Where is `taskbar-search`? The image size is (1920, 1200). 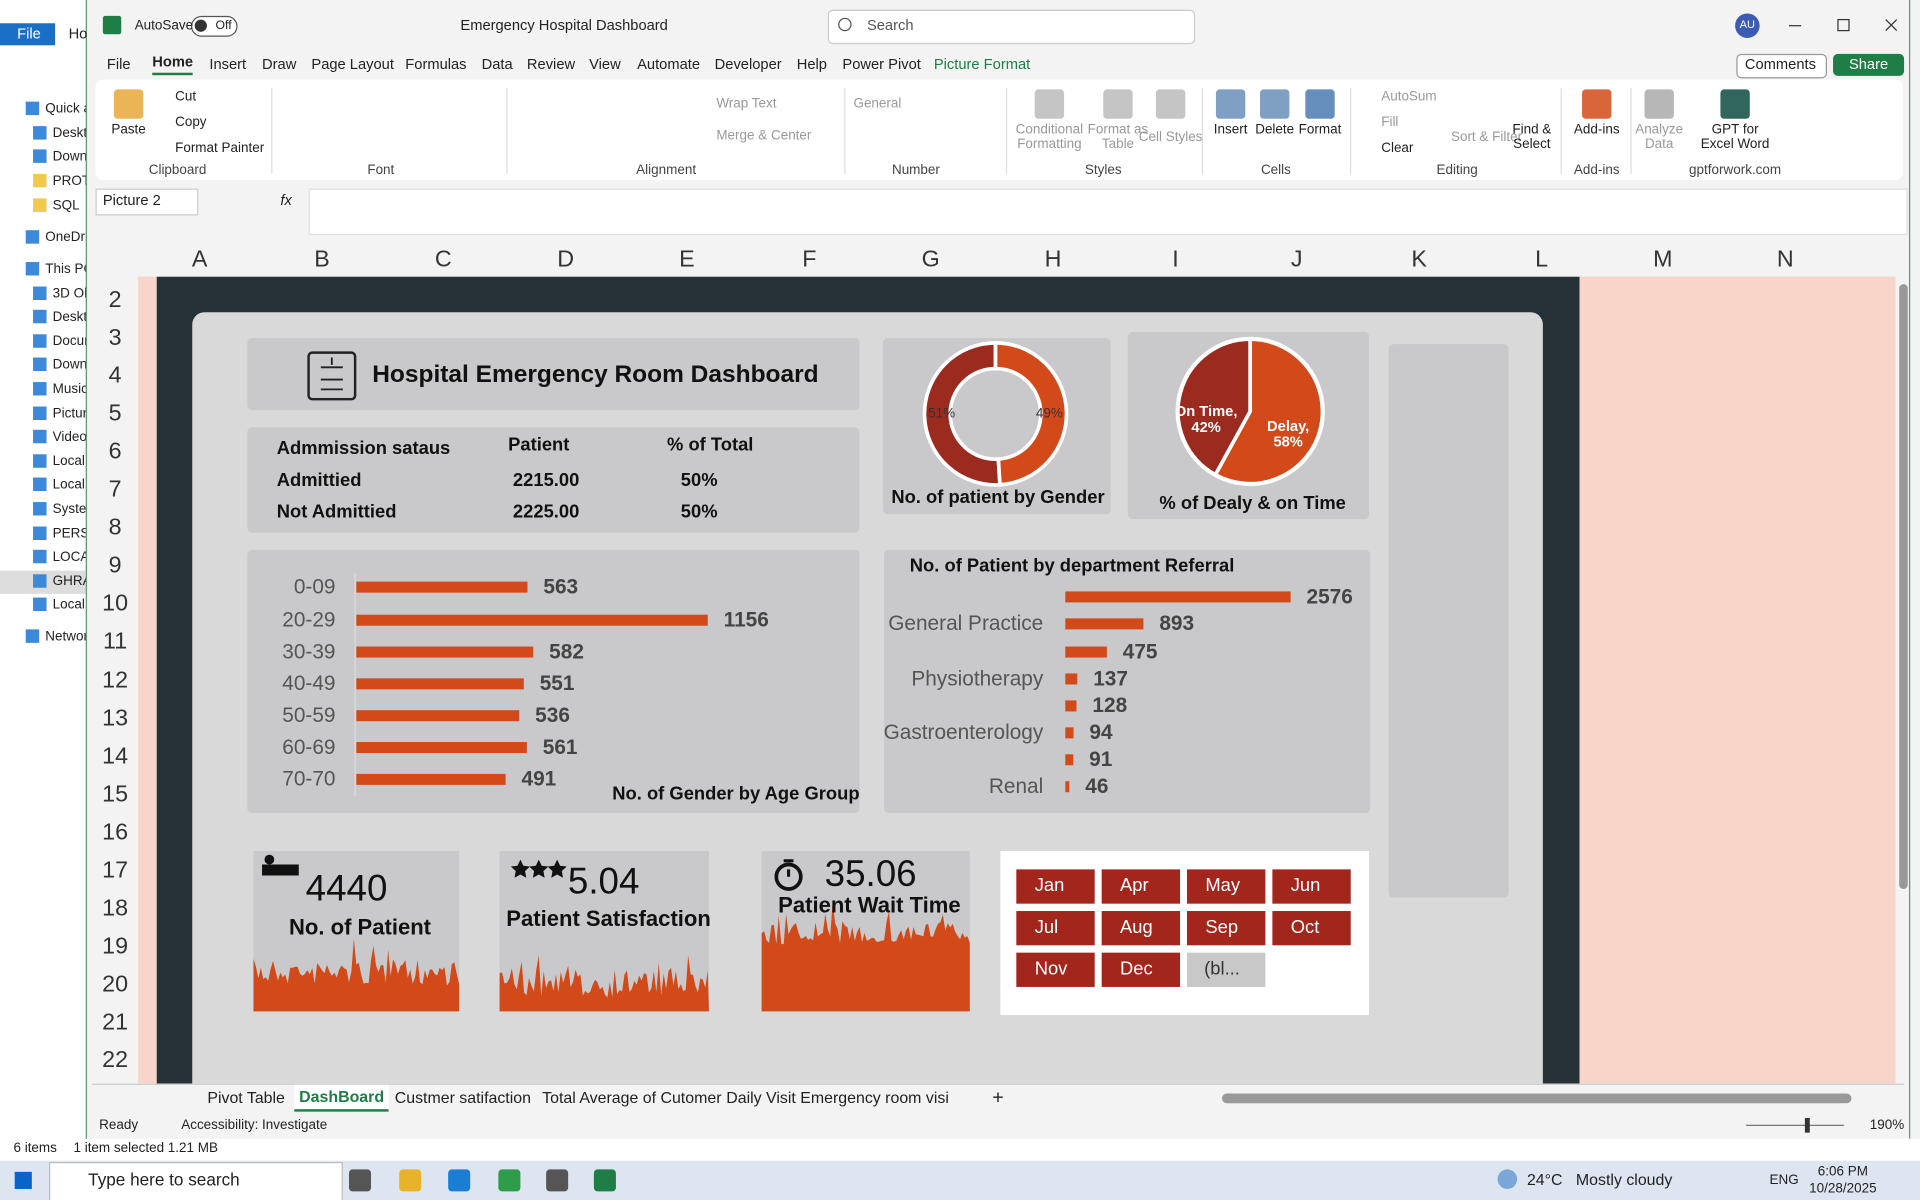
taskbar-search is located at coordinates (195, 1181).